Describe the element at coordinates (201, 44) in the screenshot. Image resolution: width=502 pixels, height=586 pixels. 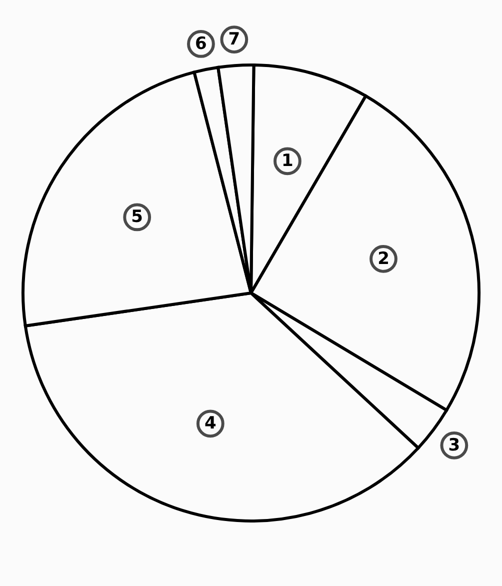
I see `slice-label: 6` at that location.